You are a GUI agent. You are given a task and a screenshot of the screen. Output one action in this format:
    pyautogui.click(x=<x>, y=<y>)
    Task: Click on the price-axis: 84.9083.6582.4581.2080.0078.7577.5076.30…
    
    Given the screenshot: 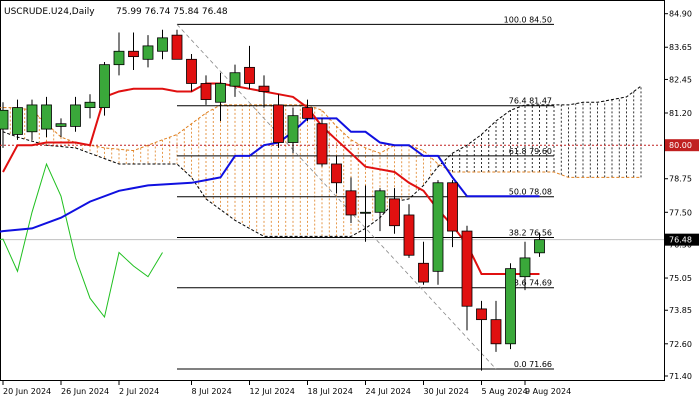 What is the action you would take?
    pyautogui.click(x=681, y=195)
    